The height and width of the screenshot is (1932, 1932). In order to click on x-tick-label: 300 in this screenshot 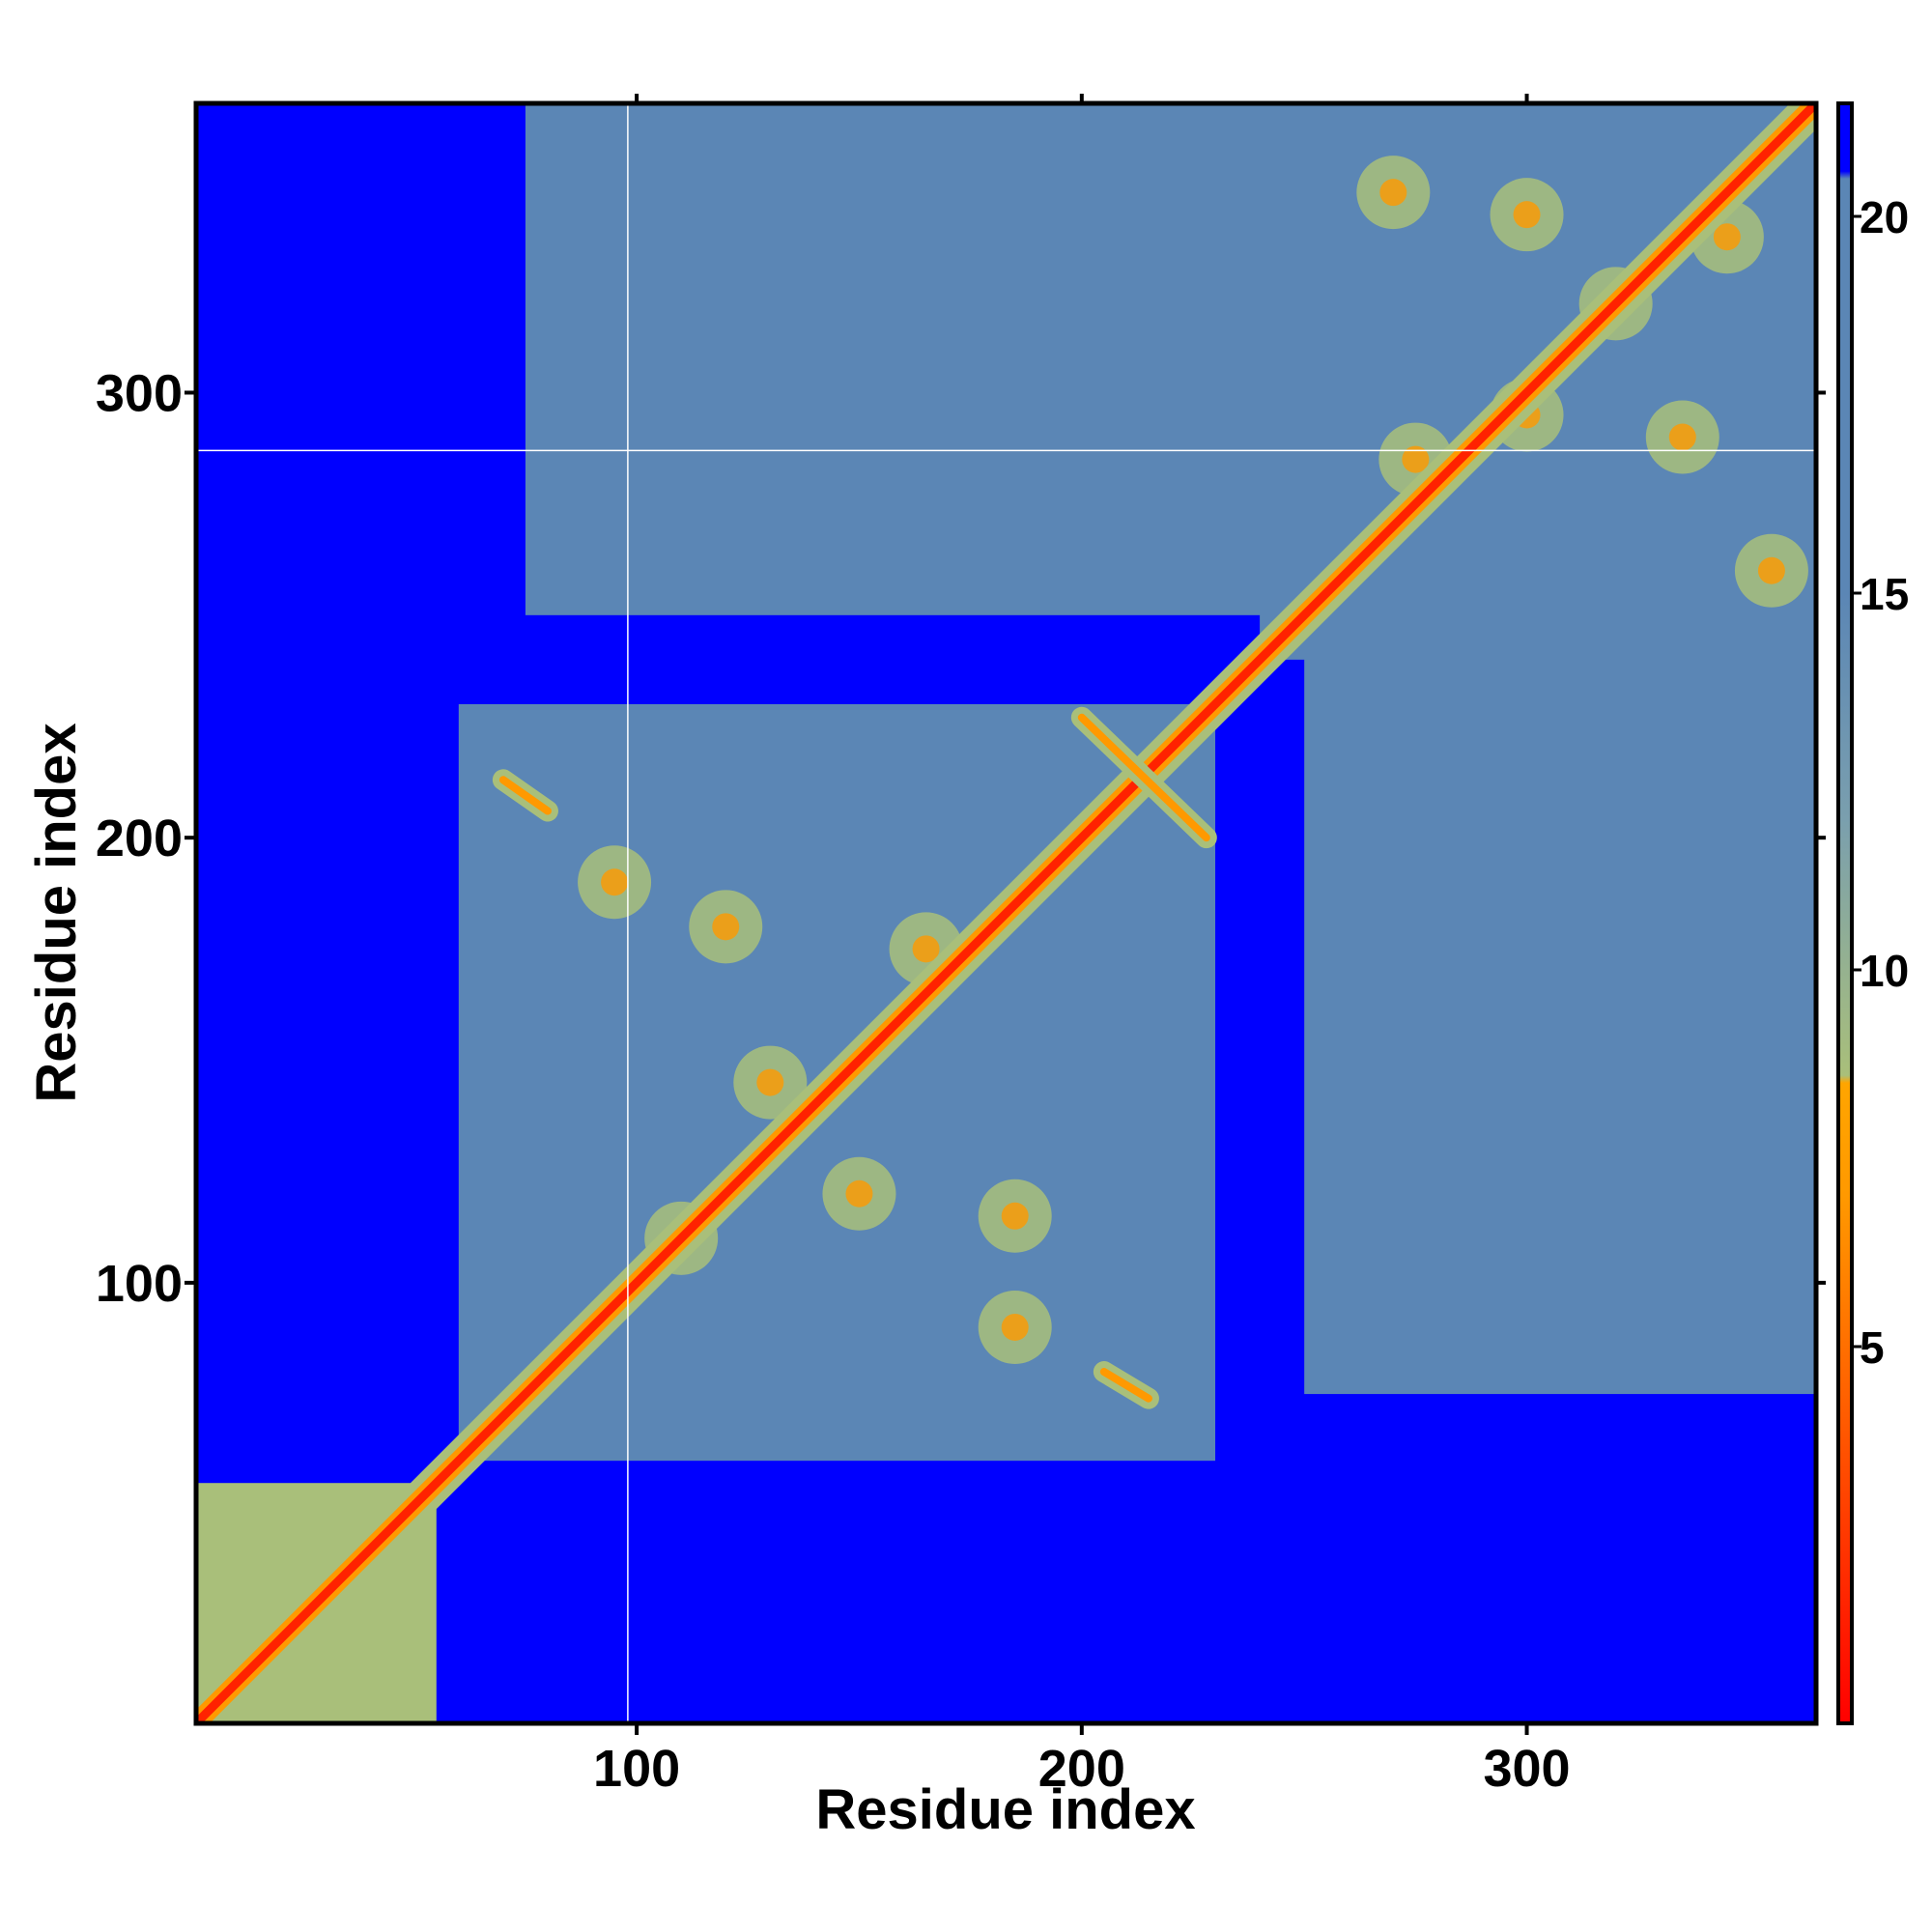, I will do `click(1526, 1769)`.